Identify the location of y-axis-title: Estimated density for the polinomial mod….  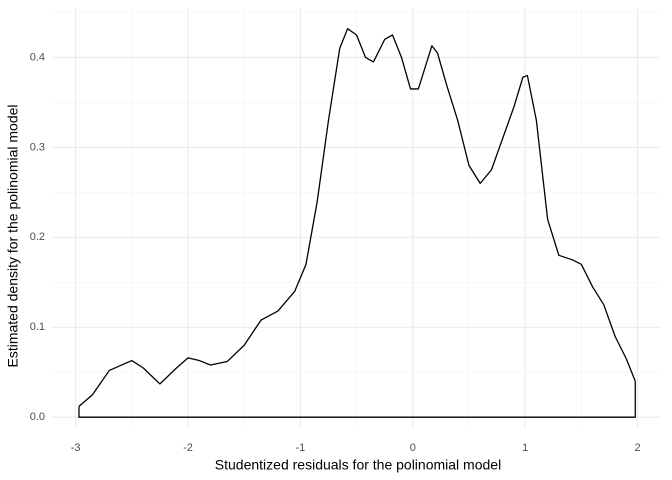
(13, 235).